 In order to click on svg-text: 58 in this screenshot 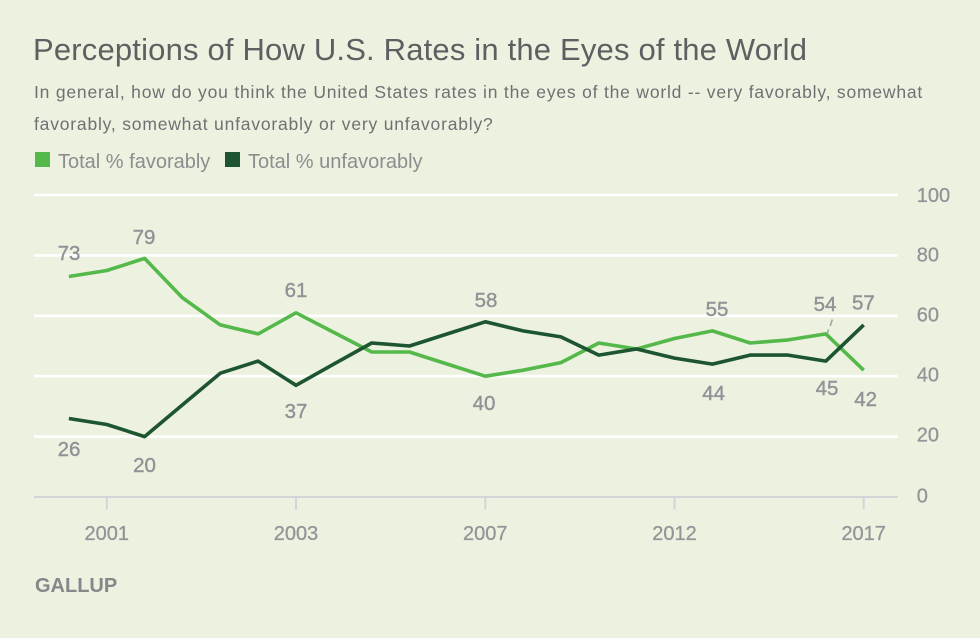, I will do `click(486, 300)`.